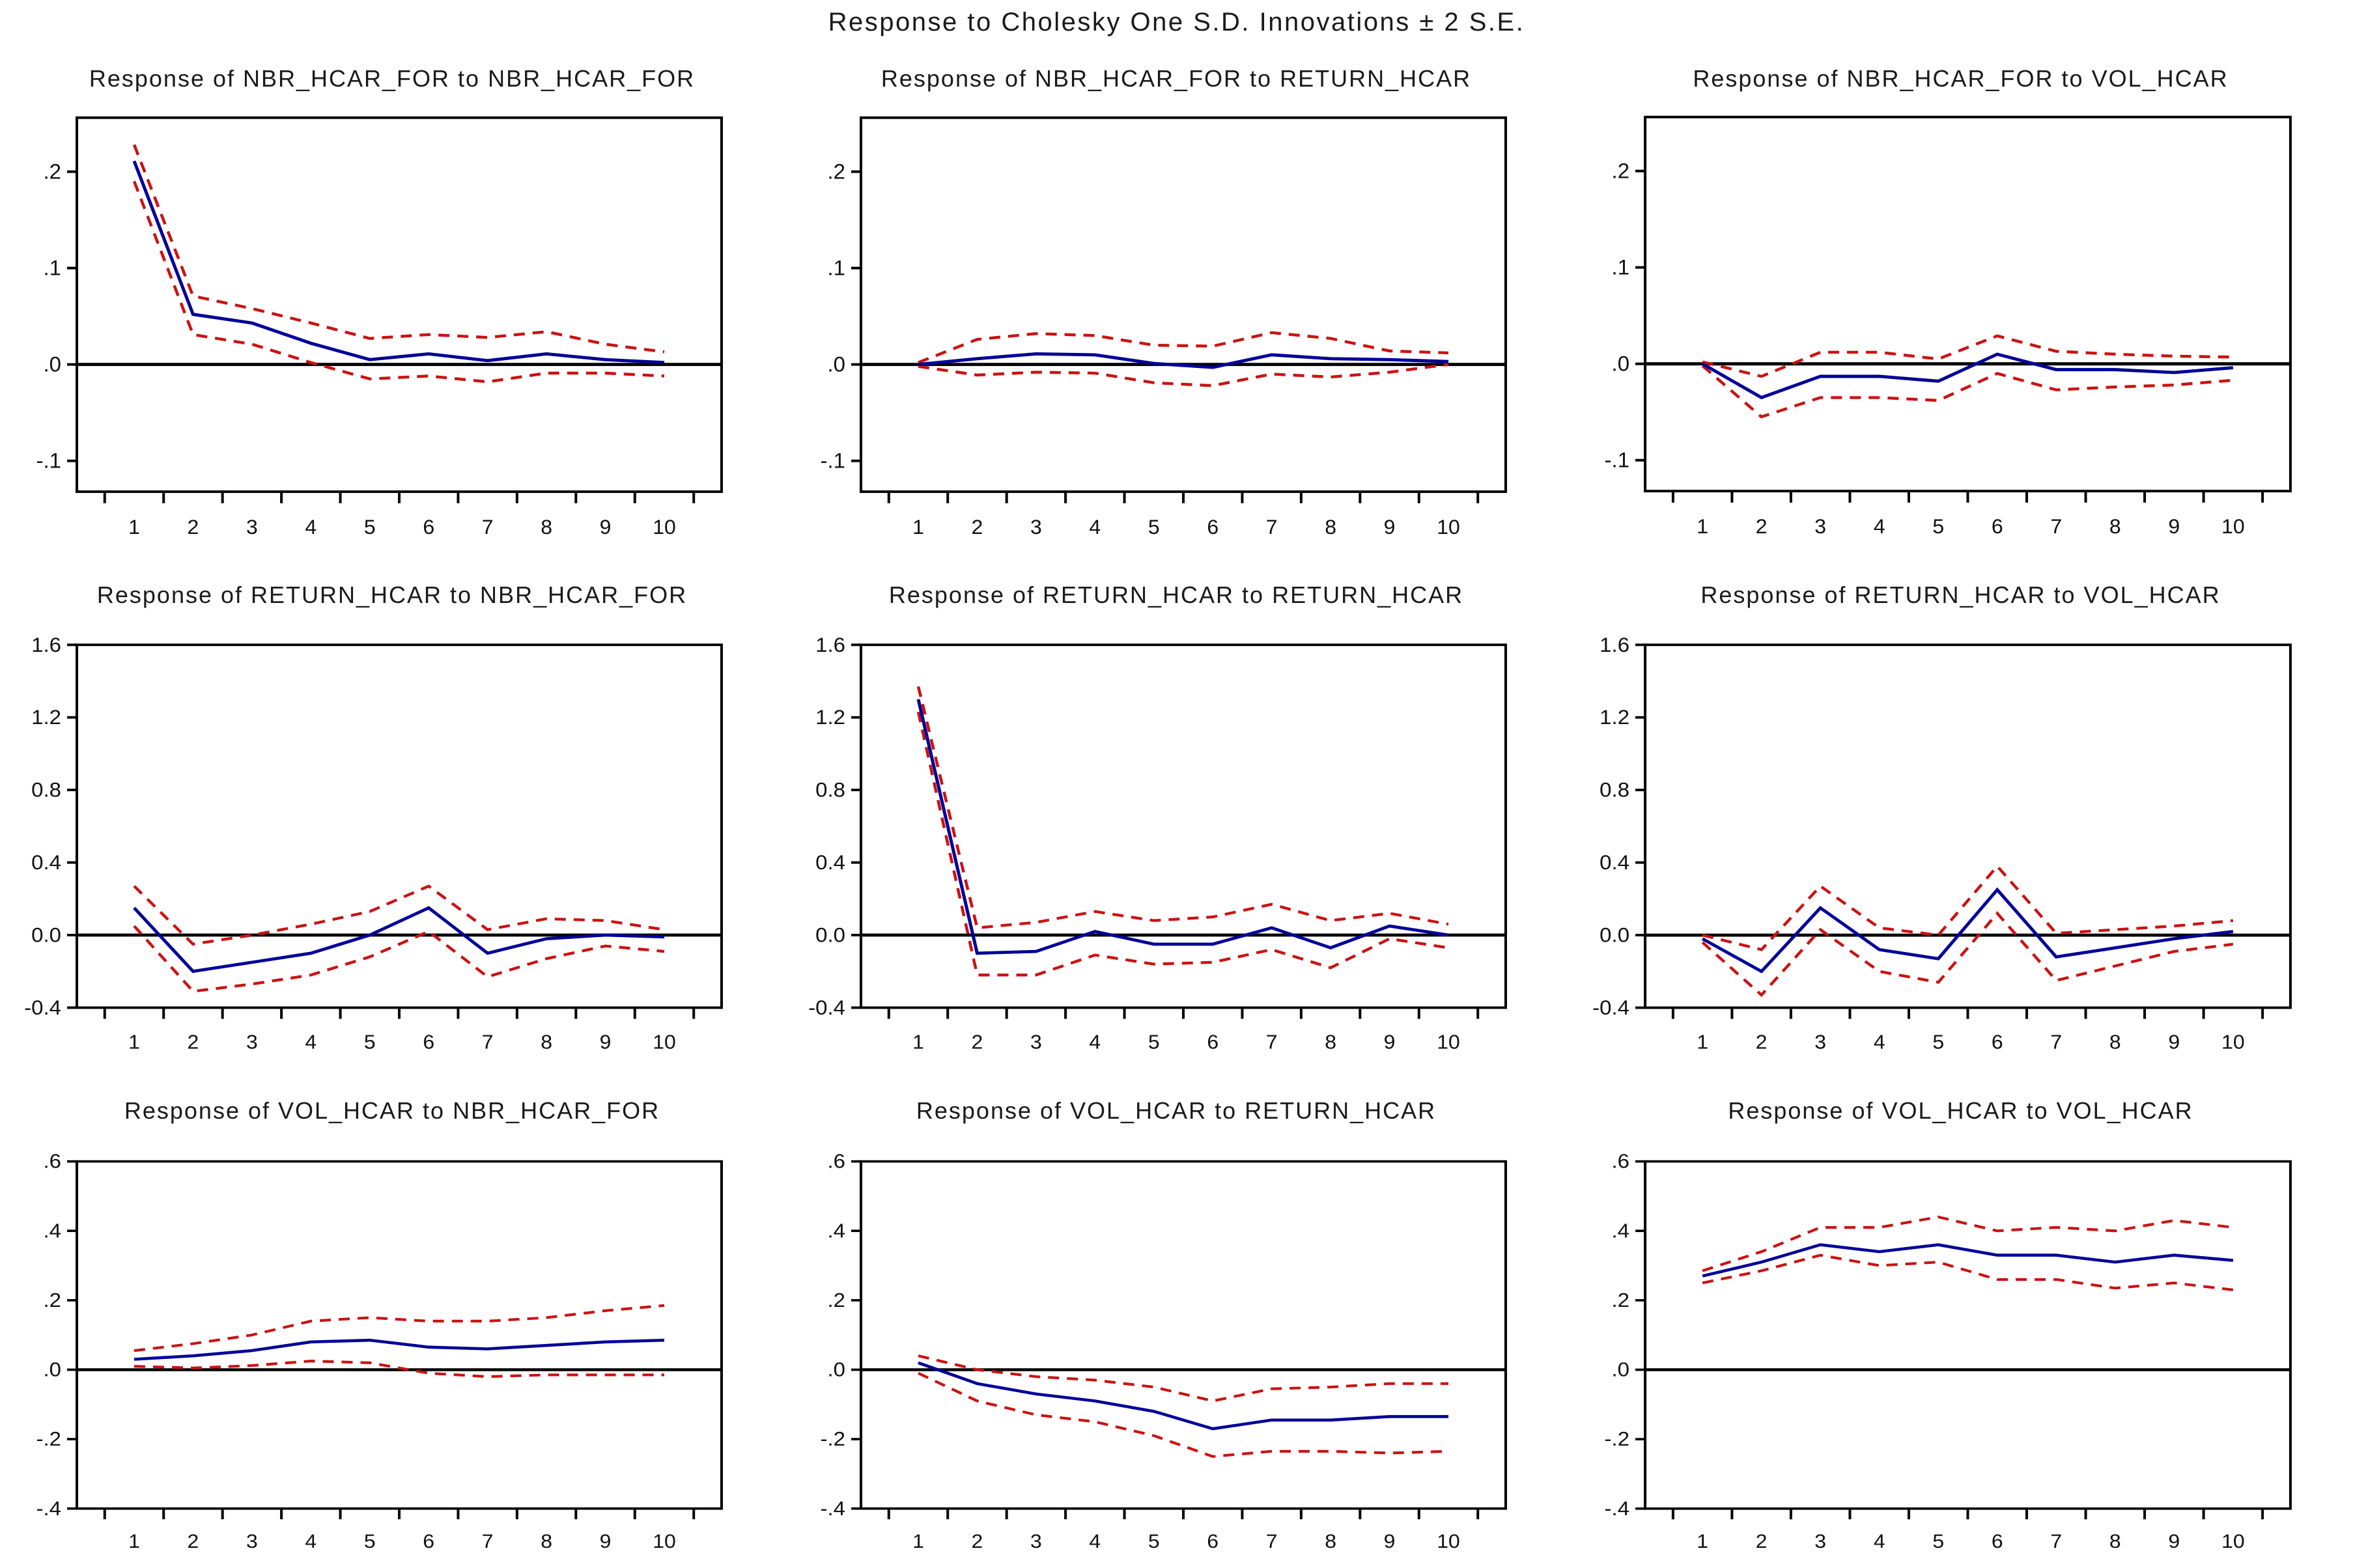 The height and width of the screenshot is (1568, 2353). I want to click on panel-plot: 1.6 1.2 0.8 0.4 0.0 -0.4 1 2 3 4 5 6 7 8 9 10, so click(1157, 844).